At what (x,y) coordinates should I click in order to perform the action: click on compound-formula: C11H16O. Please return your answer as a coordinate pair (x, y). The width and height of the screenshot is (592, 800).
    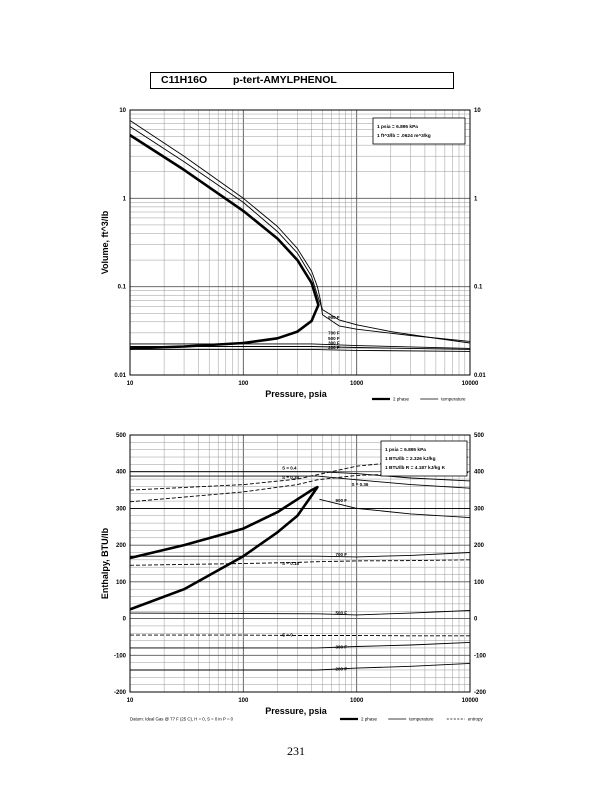
    Looking at the image, I should click on (184, 80).